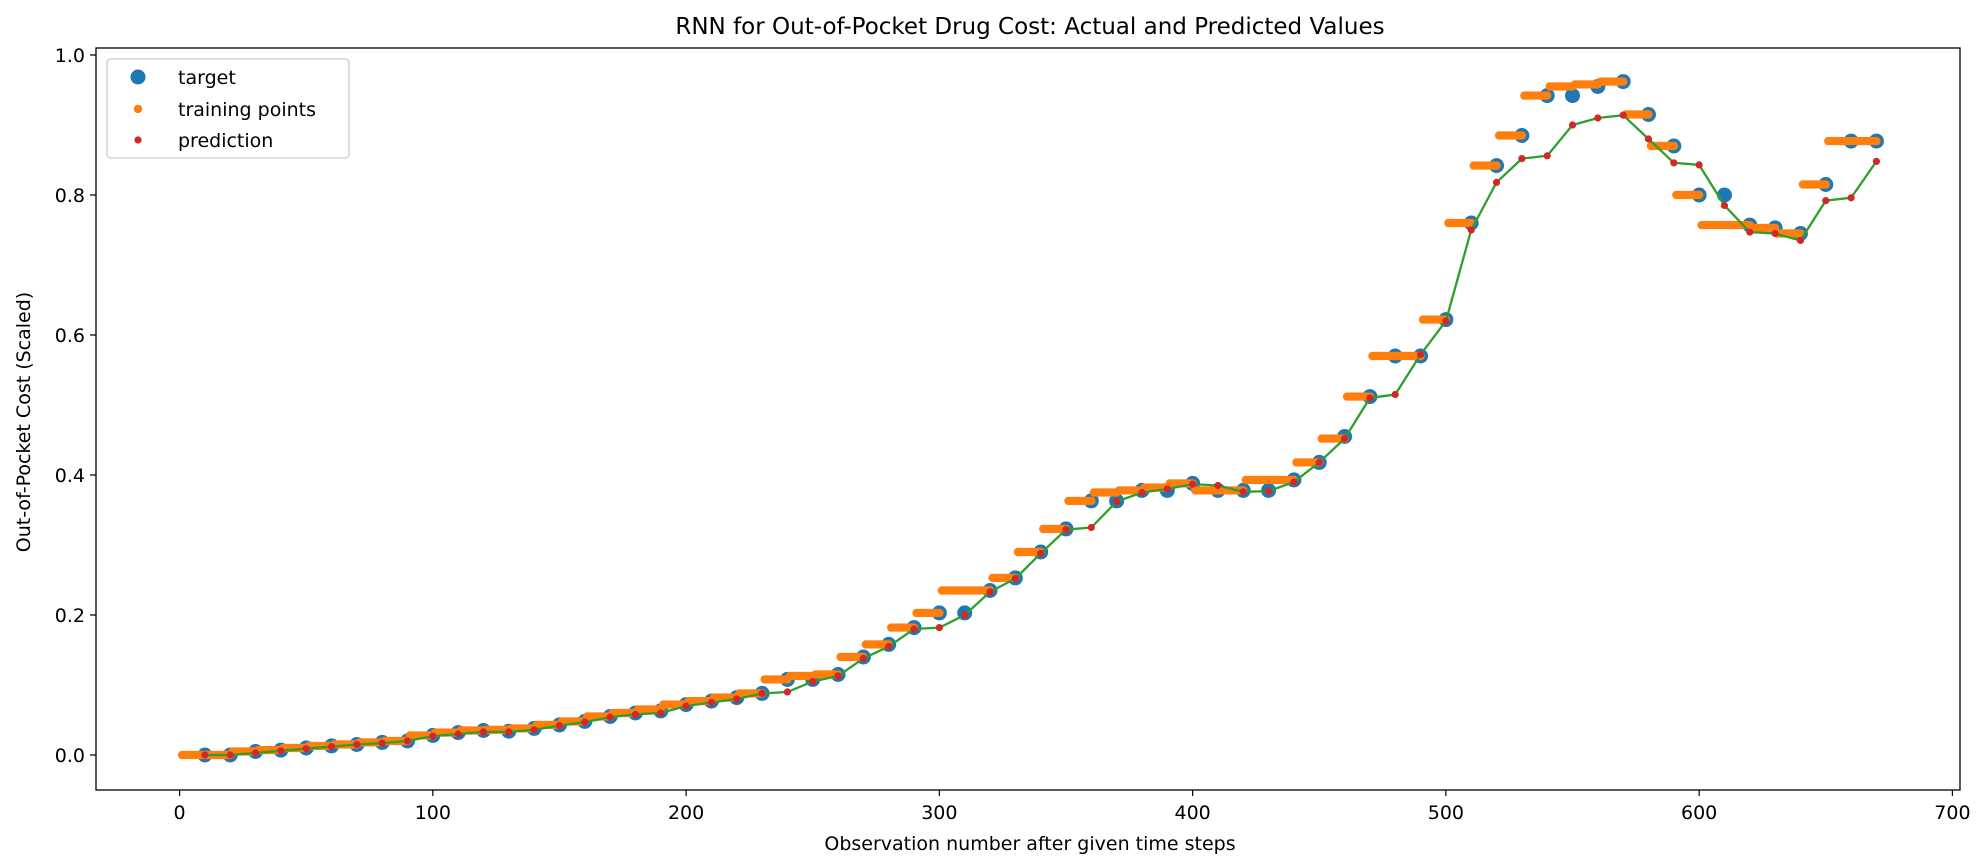 The height and width of the screenshot is (868, 1984). Describe the element at coordinates (70, 336) in the screenshot. I see `y-tick-label: 0.6` at that location.